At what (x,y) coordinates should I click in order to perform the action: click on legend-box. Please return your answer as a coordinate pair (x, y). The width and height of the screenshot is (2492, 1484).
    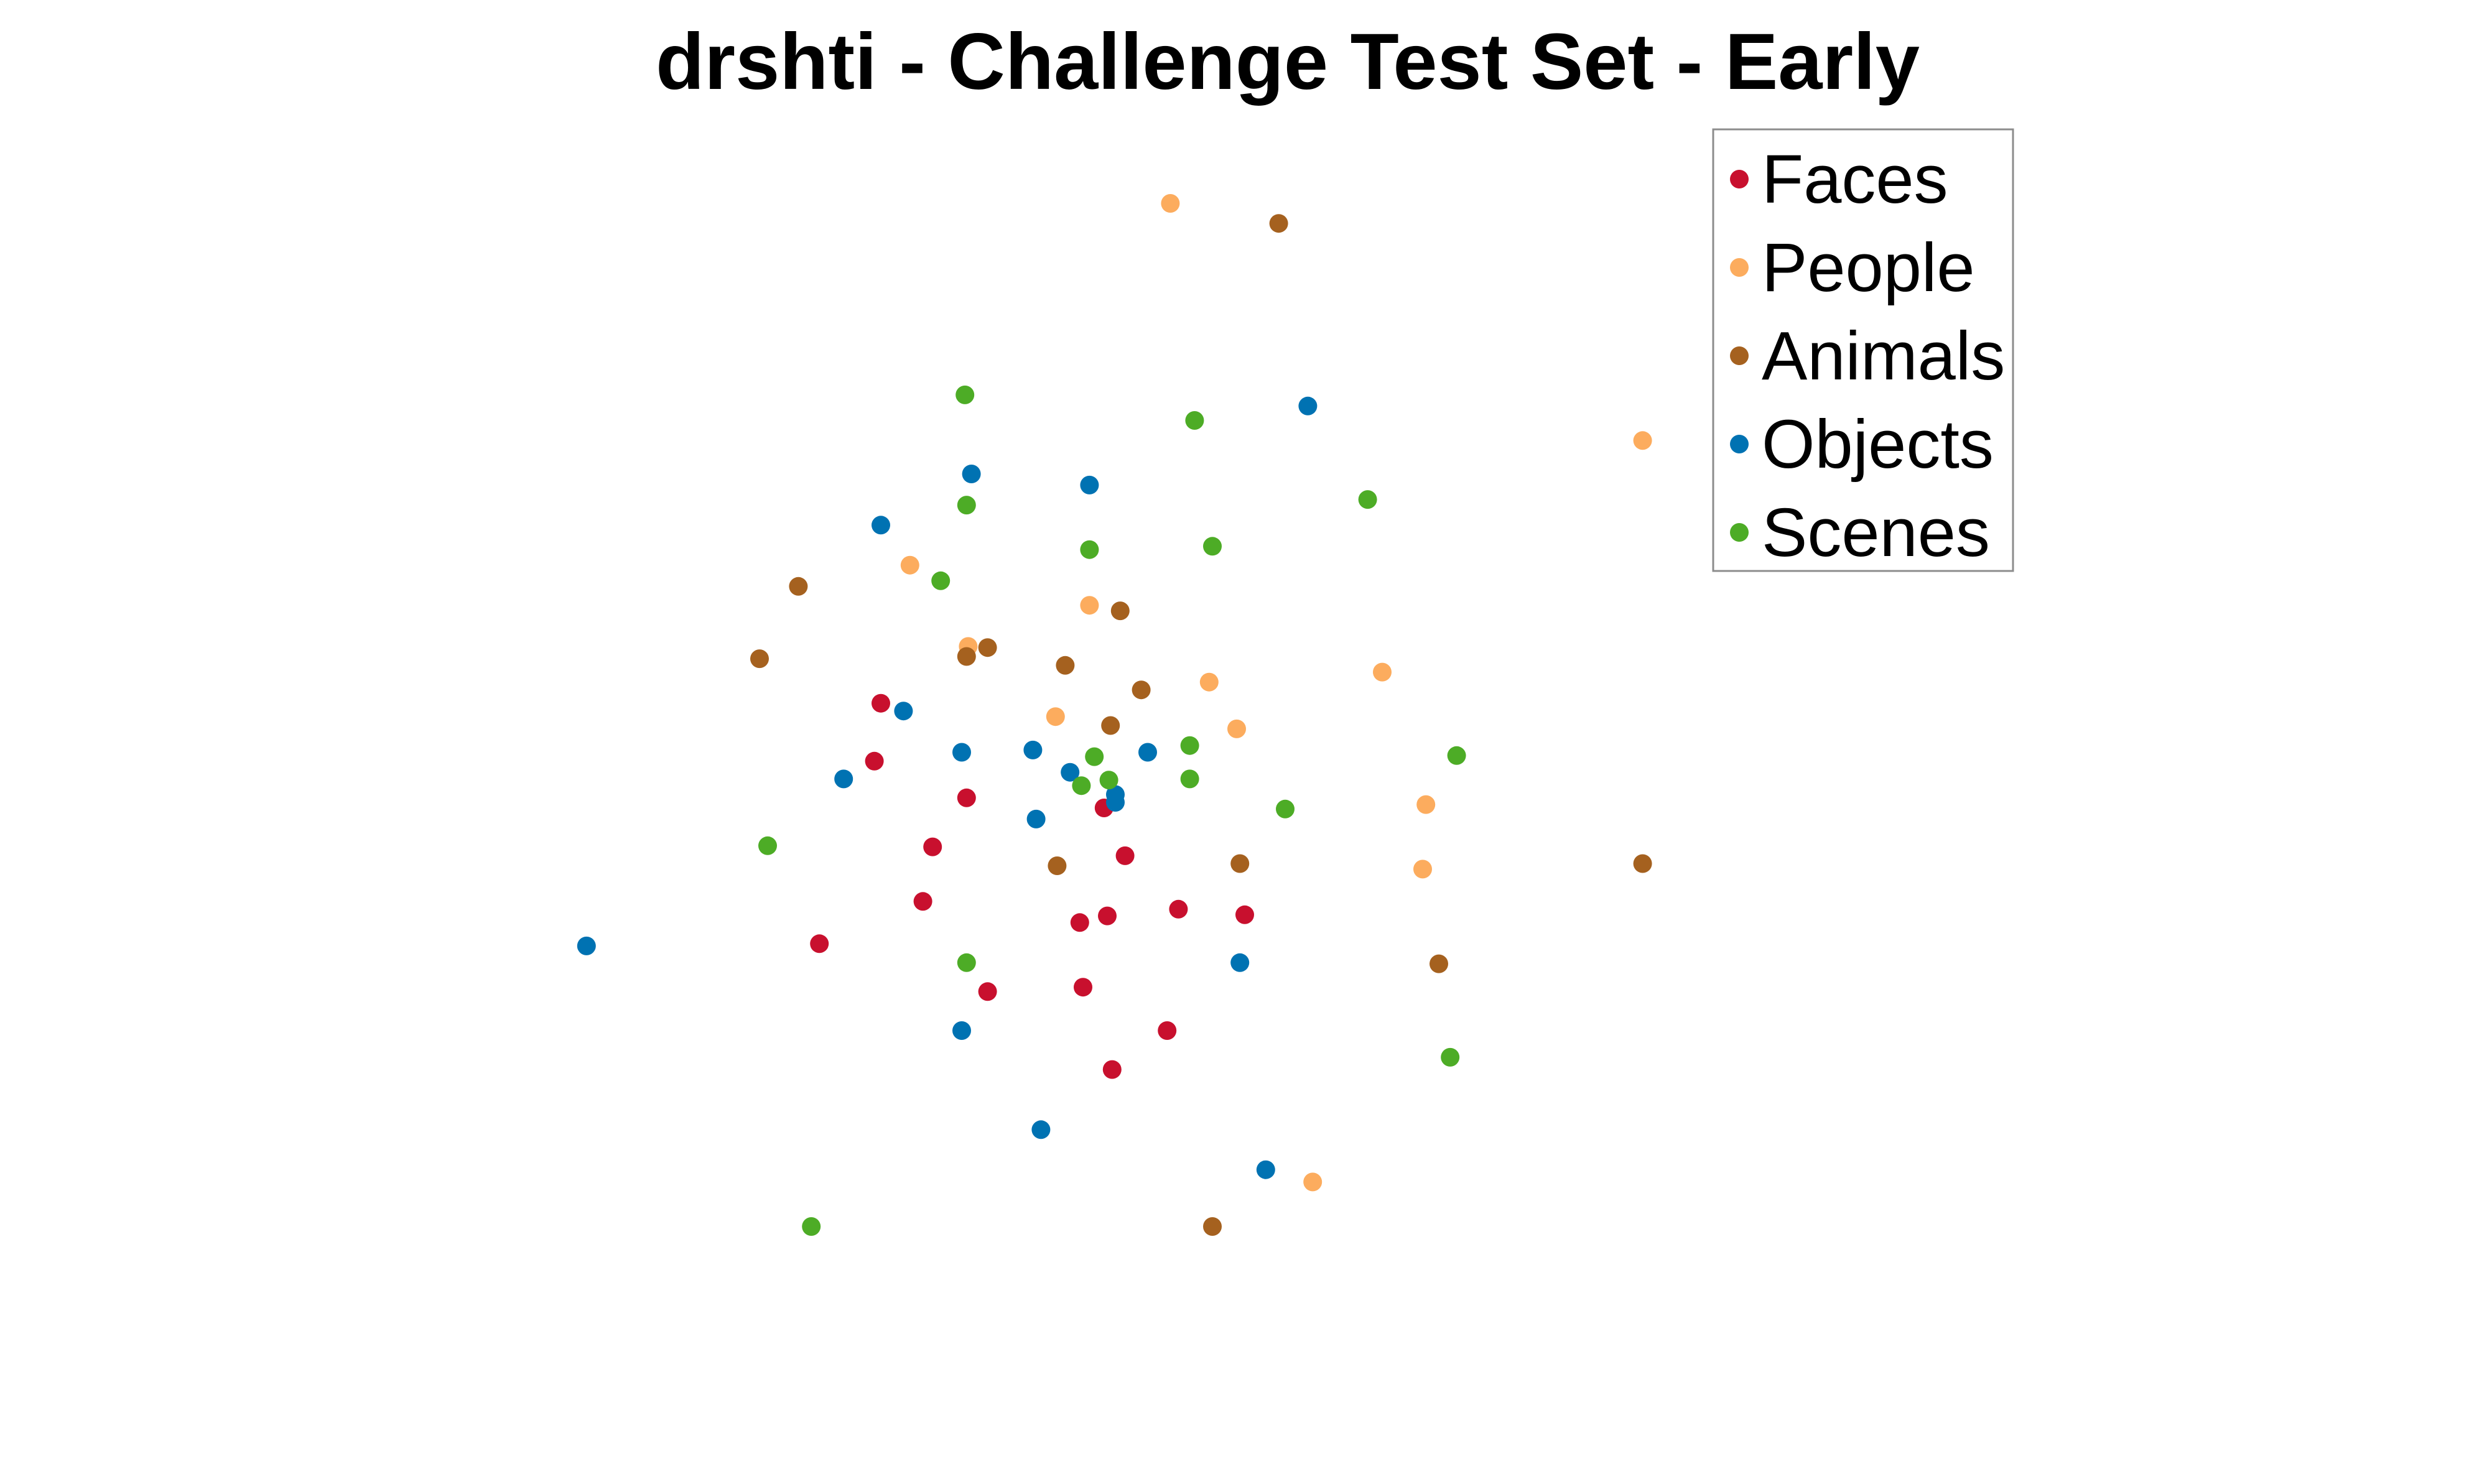
    Looking at the image, I should click on (1863, 350).